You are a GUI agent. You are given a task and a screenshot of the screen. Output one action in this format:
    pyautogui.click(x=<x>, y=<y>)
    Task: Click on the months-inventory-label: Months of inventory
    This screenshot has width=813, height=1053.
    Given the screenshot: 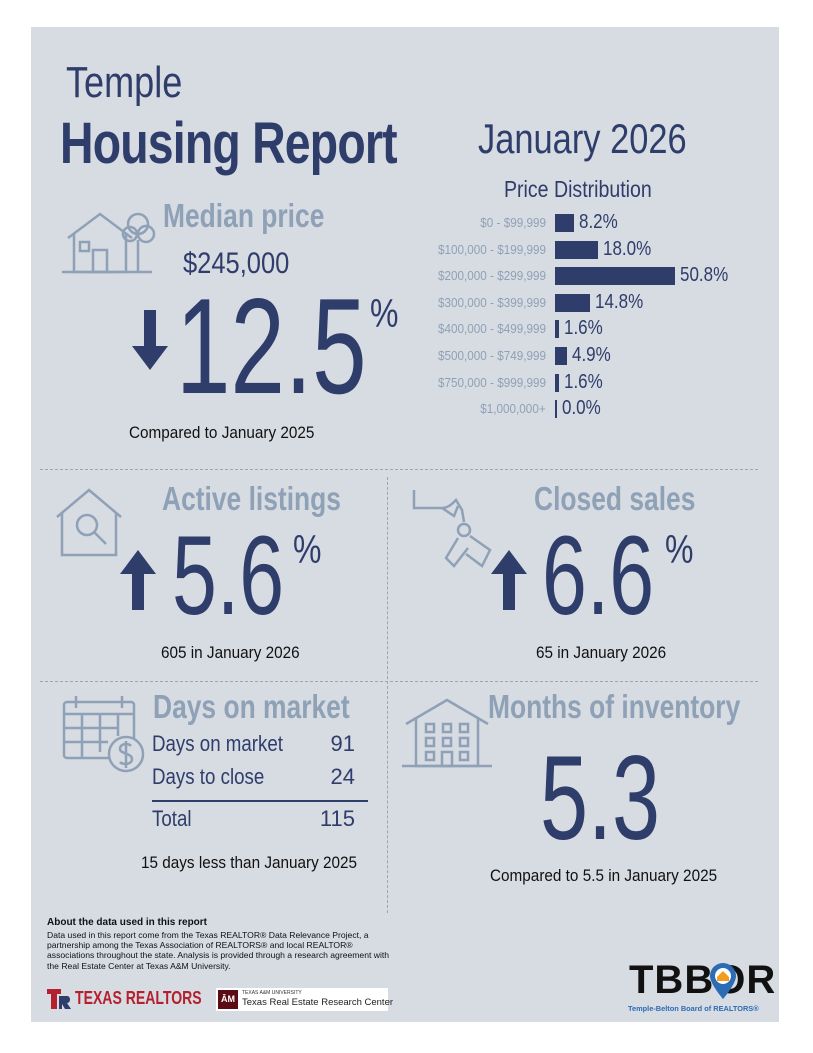 What is the action you would take?
    pyautogui.click(x=614, y=706)
    